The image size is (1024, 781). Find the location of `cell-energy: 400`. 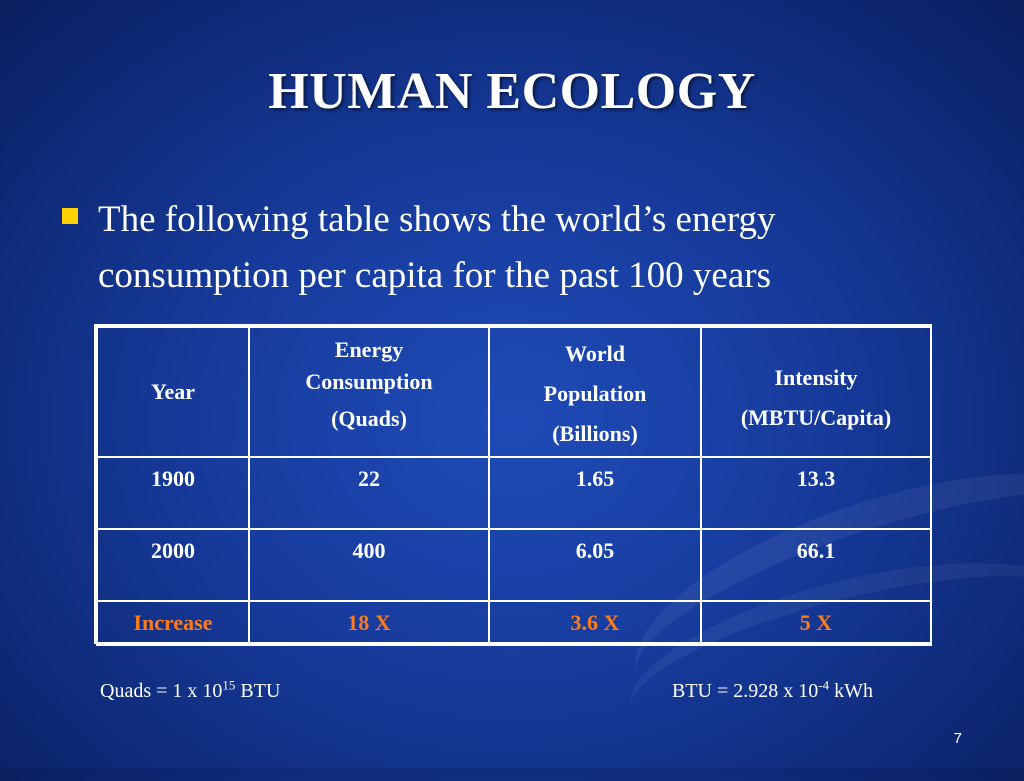

cell-energy: 400 is located at coordinates (369, 565).